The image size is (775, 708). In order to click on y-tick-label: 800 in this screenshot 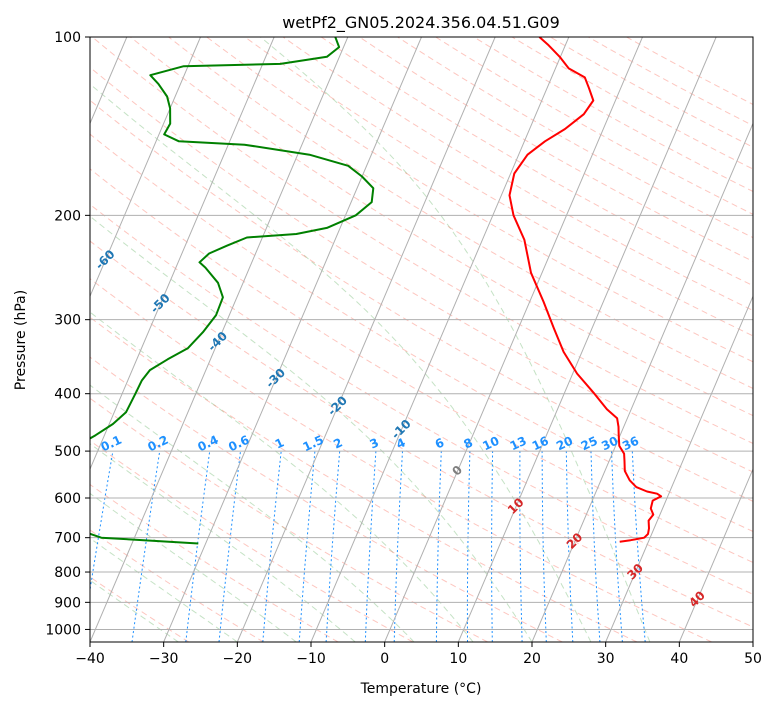, I will do `click(67, 573)`.